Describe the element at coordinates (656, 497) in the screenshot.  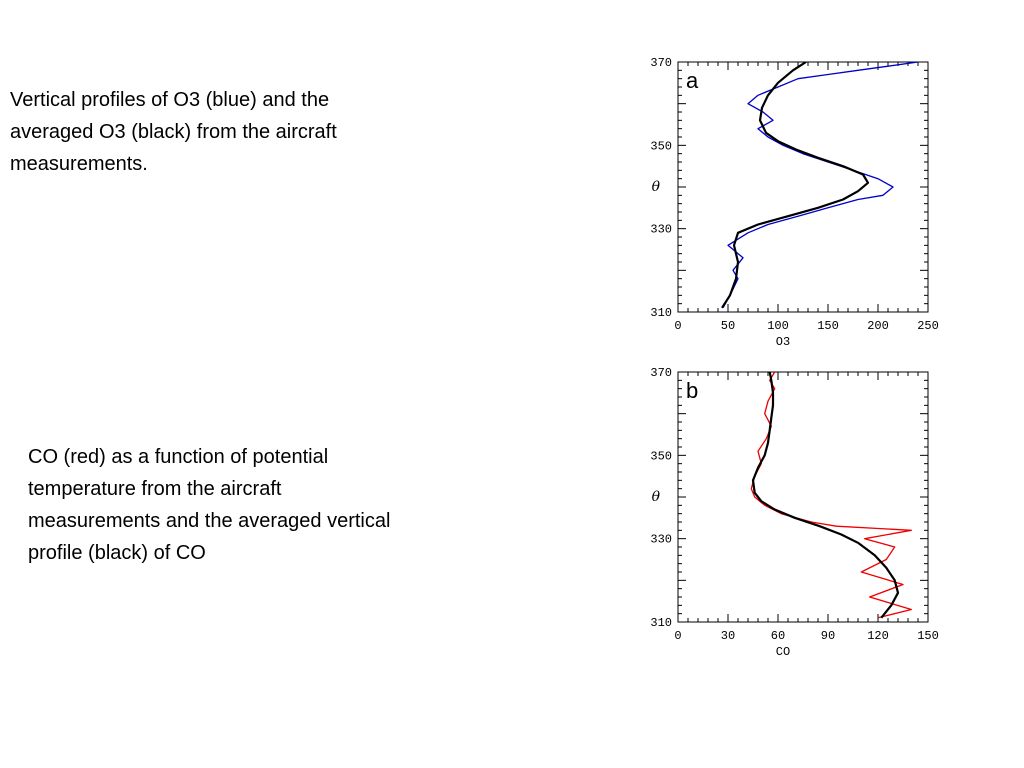
I see `chart-b-y-axis-label: θ` at that location.